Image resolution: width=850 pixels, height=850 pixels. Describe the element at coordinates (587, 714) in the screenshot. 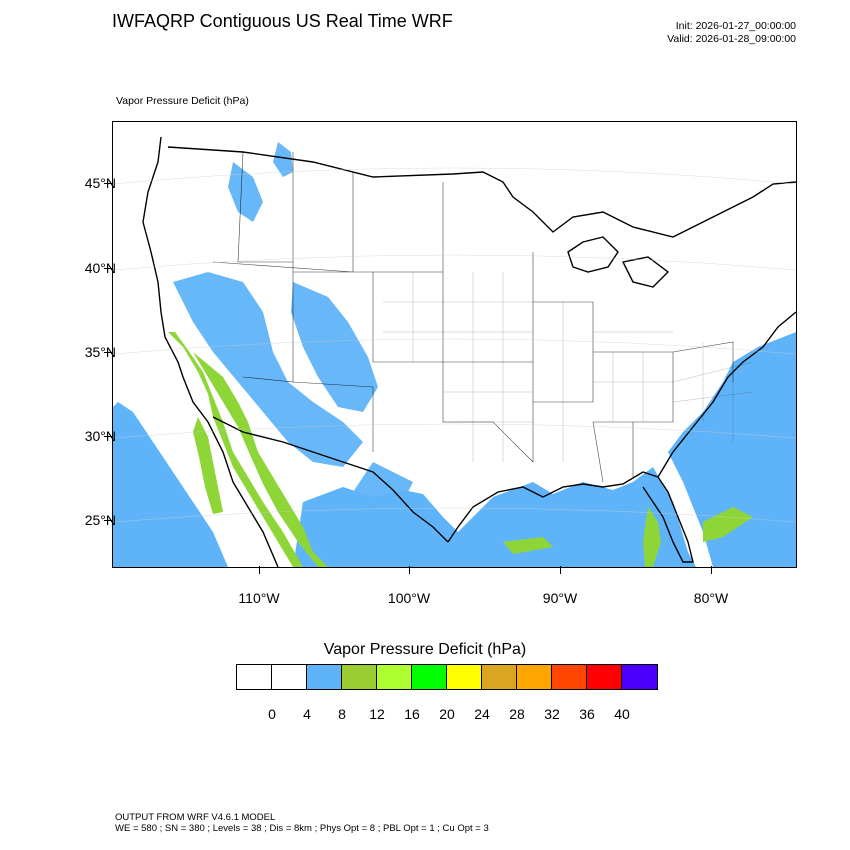

I see `colorbar-level-label: 36` at that location.